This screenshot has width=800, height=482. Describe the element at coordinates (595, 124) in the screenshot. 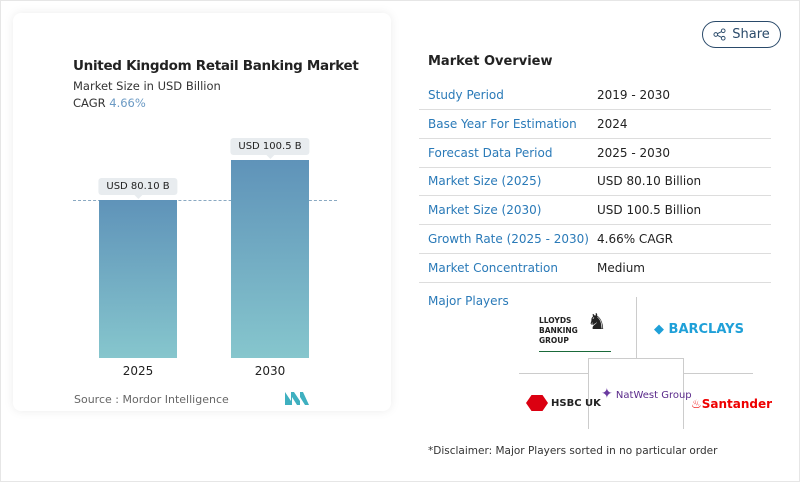

I see `overview-row: Base Year For Estimation 2024` at that location.